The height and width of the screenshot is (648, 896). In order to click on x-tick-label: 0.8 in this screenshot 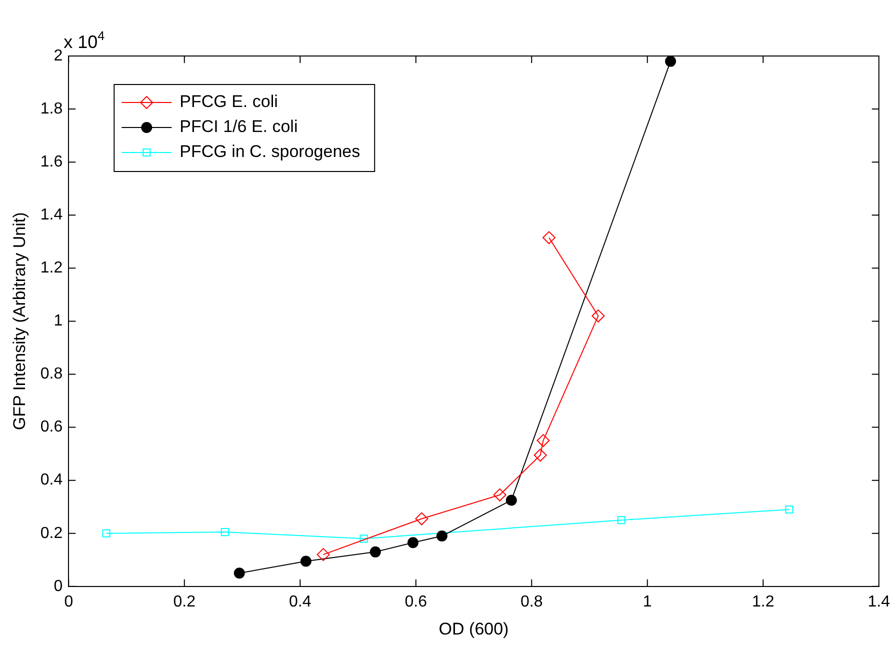, I will do `click(531, 601)`.